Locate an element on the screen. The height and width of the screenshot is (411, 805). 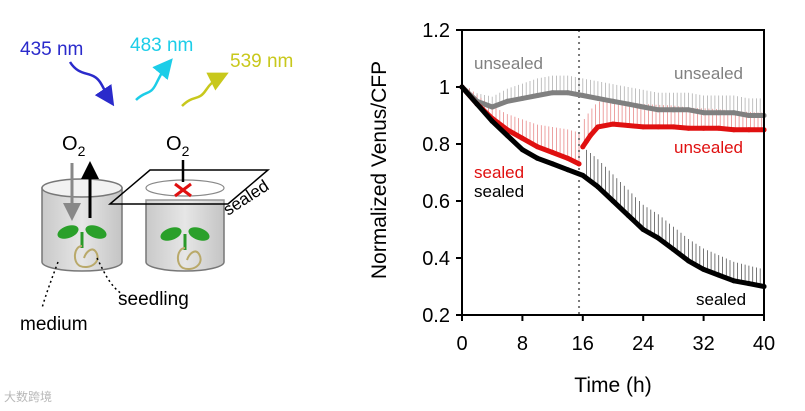
light-arrow-435-icon is located at coordinates (91, 84).